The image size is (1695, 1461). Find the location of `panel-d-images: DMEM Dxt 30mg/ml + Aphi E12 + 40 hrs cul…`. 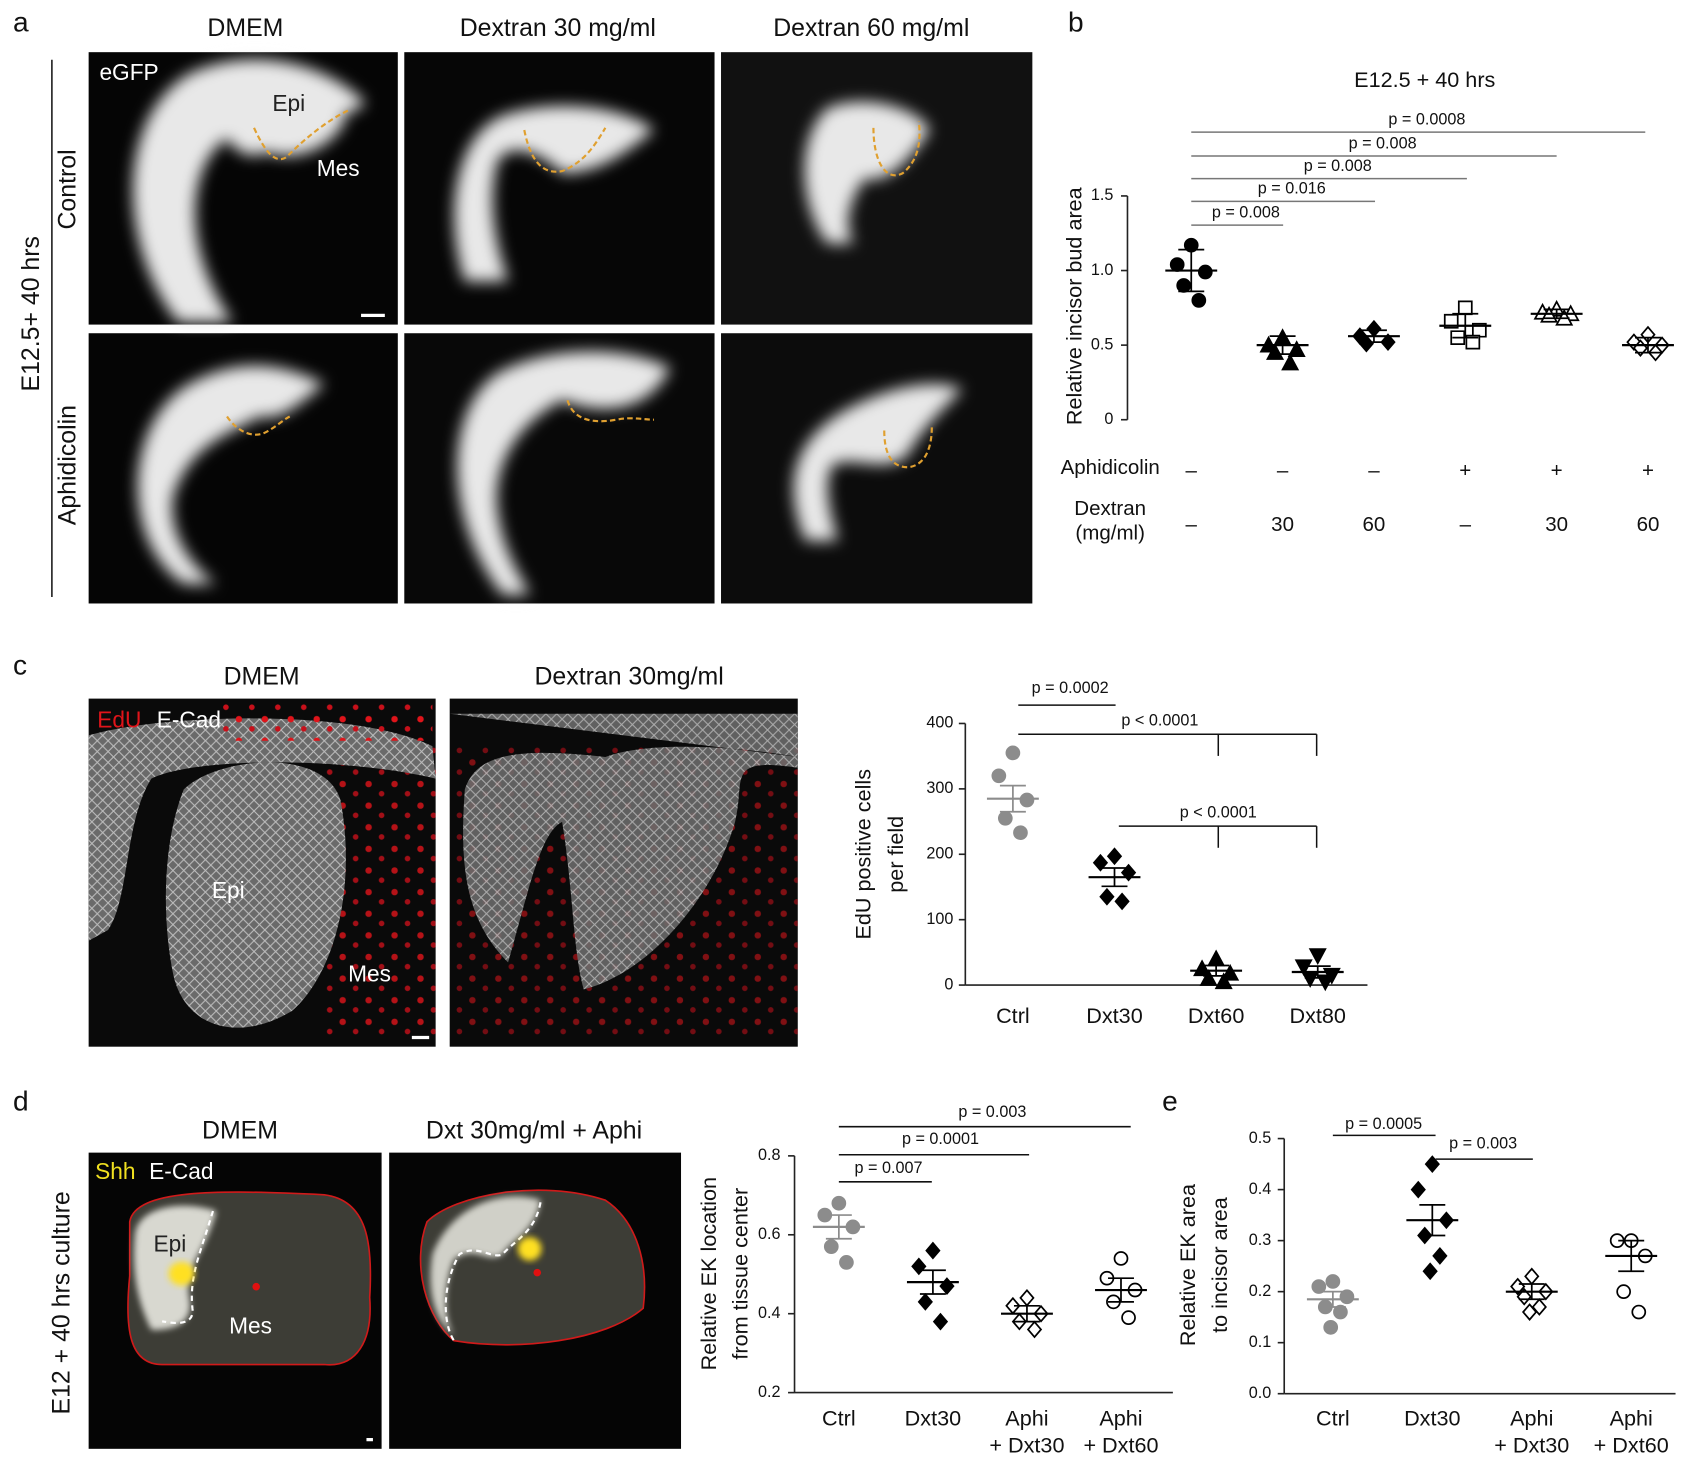

panel-d-images: DMEM Dxt 30mg/ml + Aphi E12 + 40 hrs cul… is located at coordinates (364, 1283).